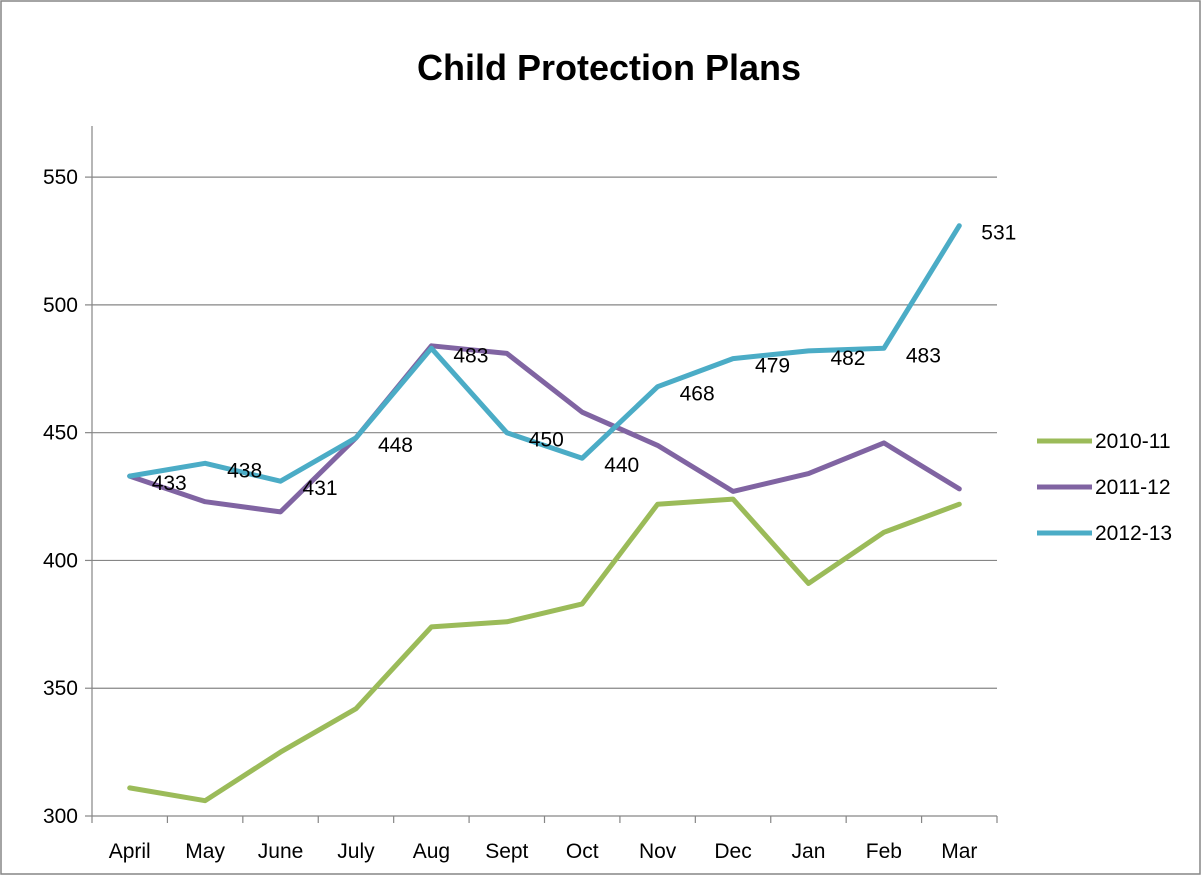  I want to click on legend-label: 2012-13, so click(1133, 533).